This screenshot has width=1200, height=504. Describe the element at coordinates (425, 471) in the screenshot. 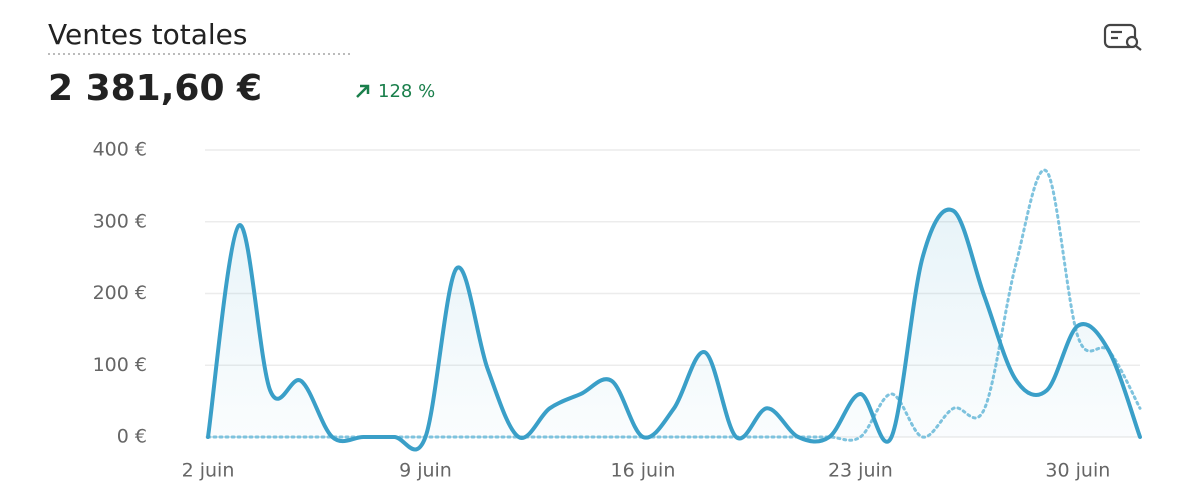

I see `x-tick-label: 9 juin` at that location.